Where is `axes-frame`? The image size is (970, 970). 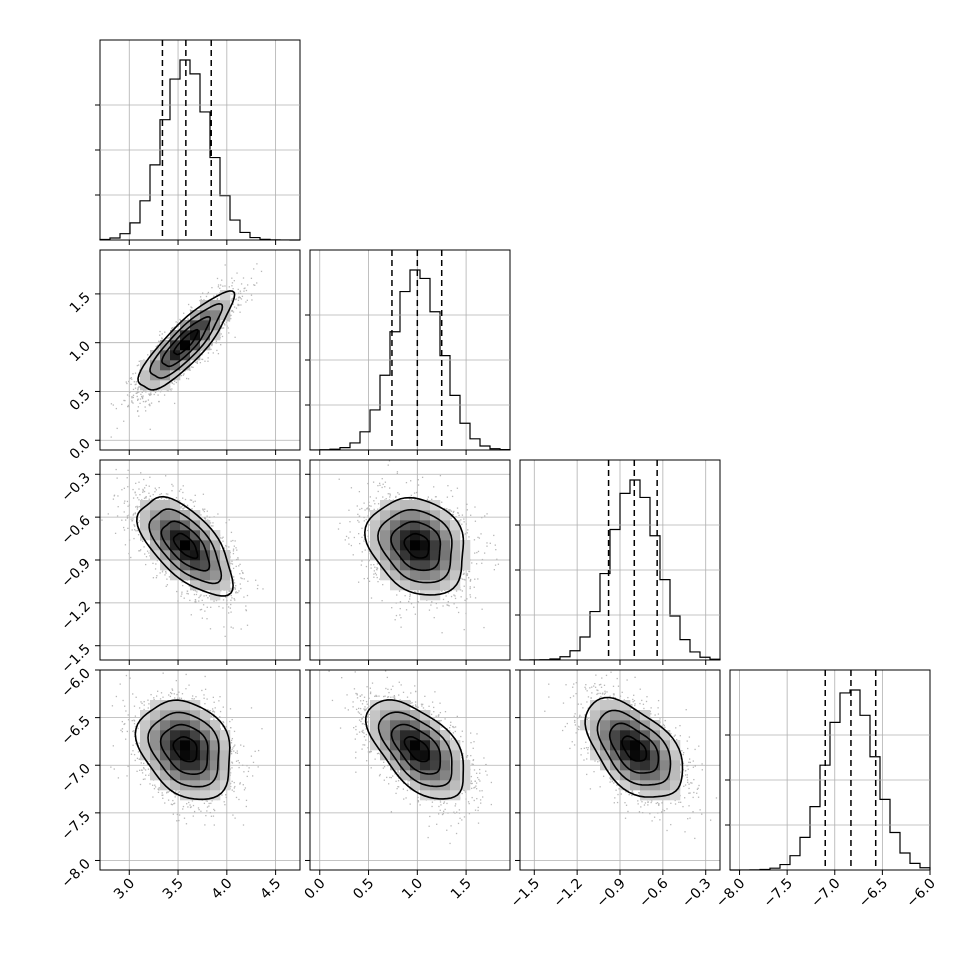
axes-frame is located at coordinates (830, 770).